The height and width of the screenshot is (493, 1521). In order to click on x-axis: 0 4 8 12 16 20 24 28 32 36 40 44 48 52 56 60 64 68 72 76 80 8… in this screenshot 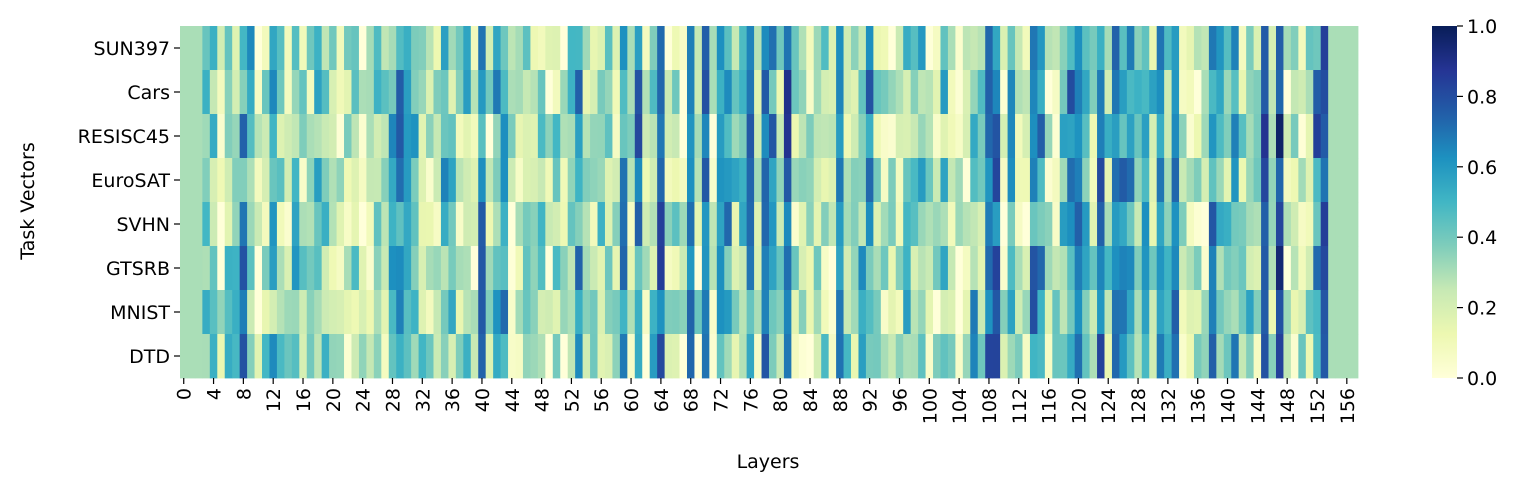, I will do `click(766, 401)`.